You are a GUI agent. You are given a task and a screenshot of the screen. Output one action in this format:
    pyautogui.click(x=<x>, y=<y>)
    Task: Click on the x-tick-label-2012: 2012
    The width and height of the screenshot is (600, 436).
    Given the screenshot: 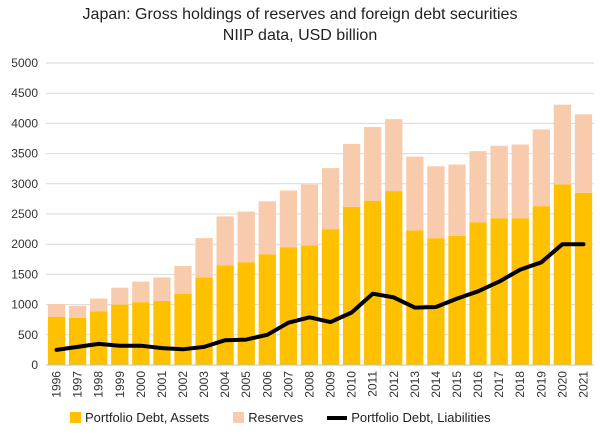 What is the action you would take?
    pyautogui.click(x=394, y=384)
    